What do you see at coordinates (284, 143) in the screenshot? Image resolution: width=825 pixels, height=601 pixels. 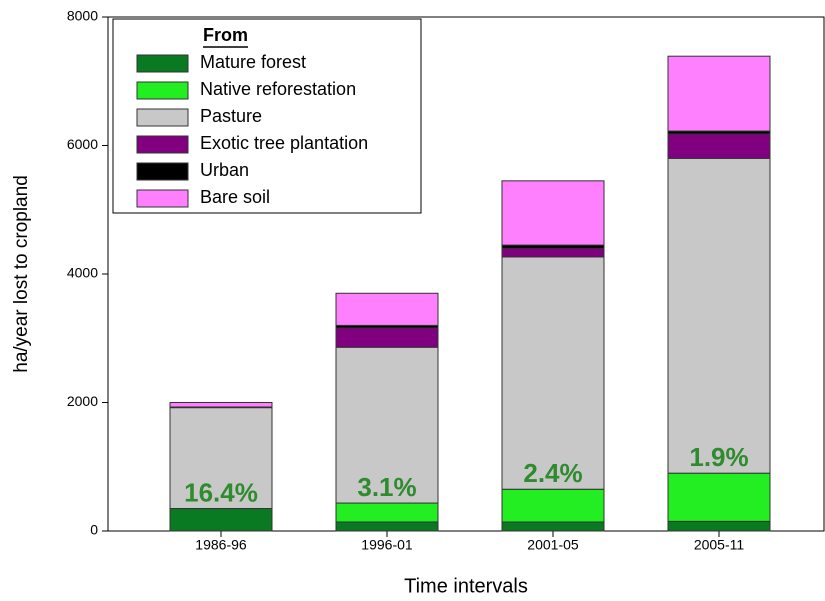 I see `legend-label: Exotic tree plantation` at bounding box center [284, 143].